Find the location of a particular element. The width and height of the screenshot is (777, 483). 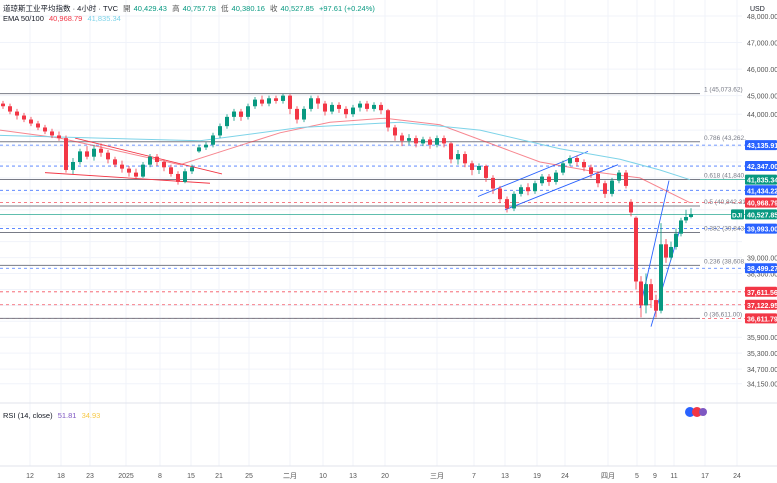

open-label: 開 is located at coordinates (127, 8).